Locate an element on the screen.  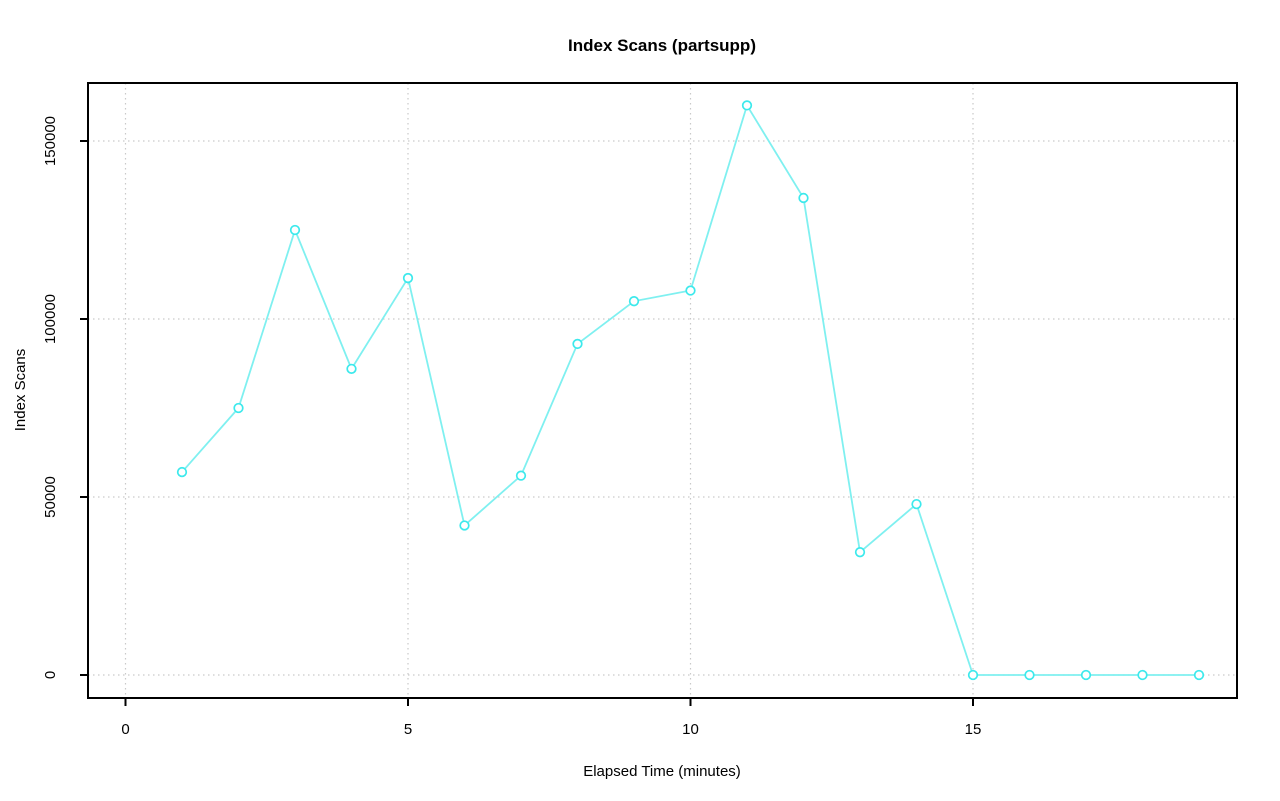
chart-title: Index Scans (partsupp) is located at coordinates (662, 45).